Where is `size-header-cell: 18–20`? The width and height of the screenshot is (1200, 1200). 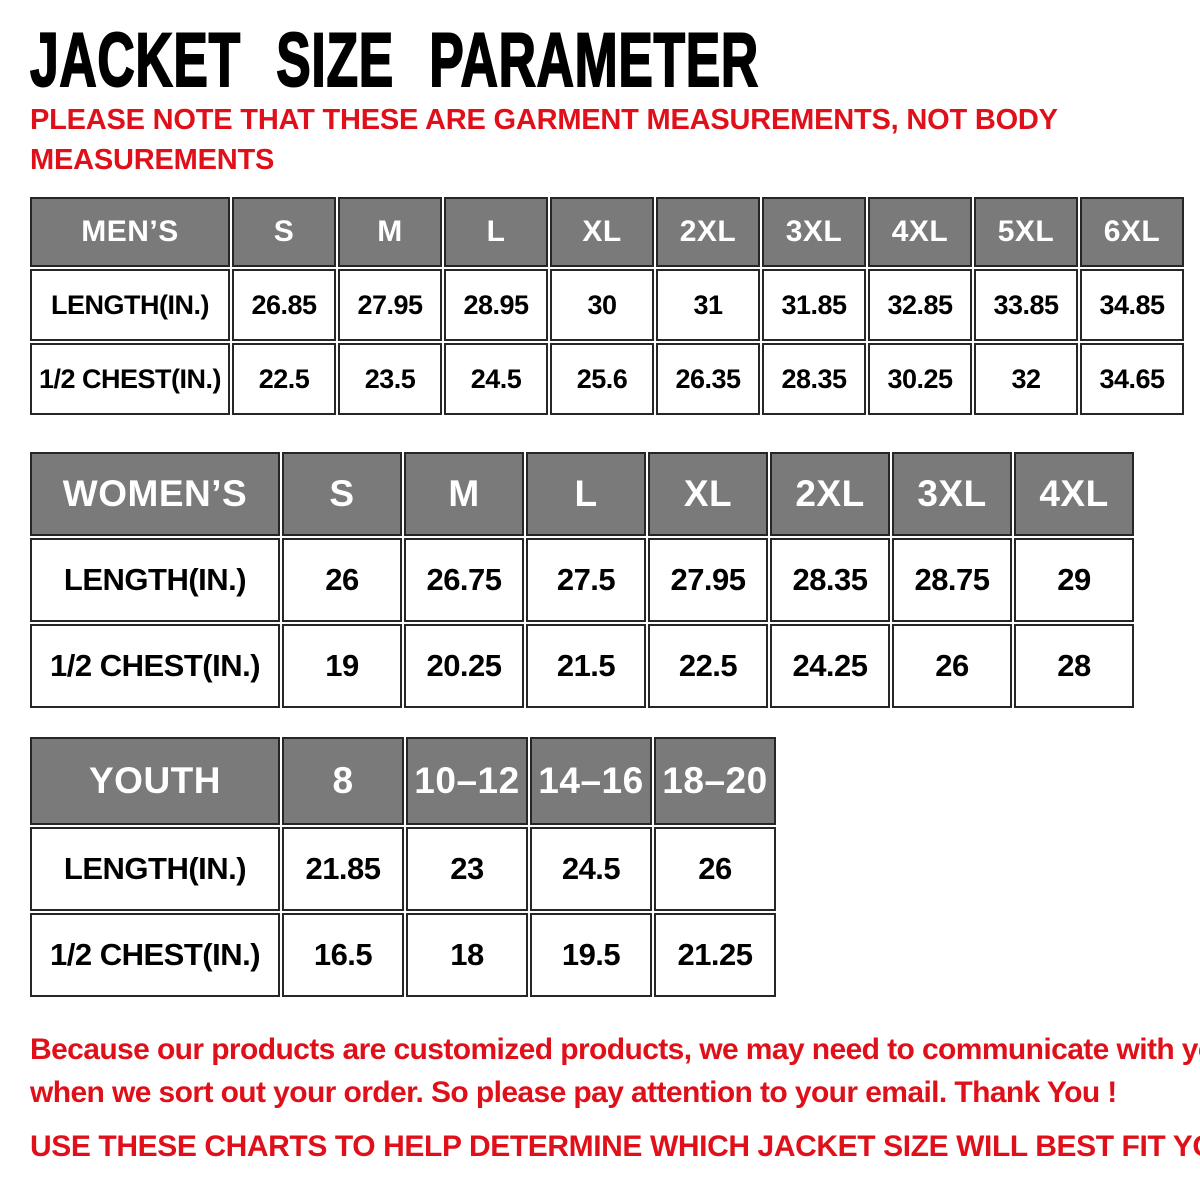
size-header-cell: 18–20 is located at coordinates (715, 781).